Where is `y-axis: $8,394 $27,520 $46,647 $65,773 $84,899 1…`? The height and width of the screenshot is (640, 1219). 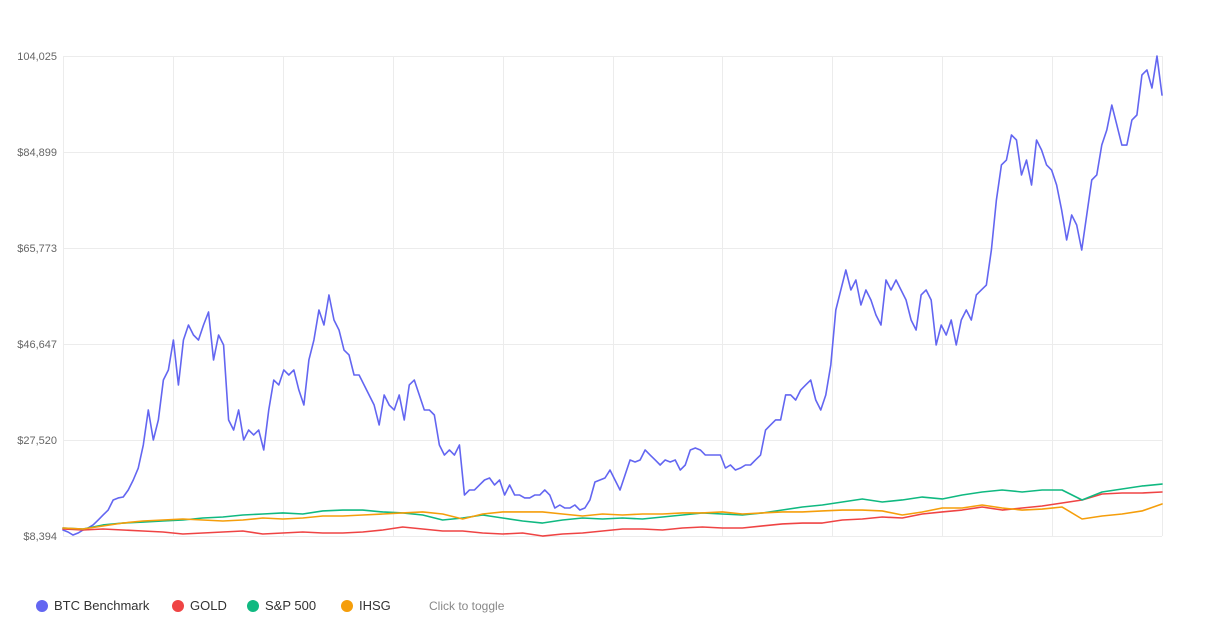
y-axis: $8,394 $27,520 $46,647 $65,773 $84,899 1… is located at coordinates (37, 297).